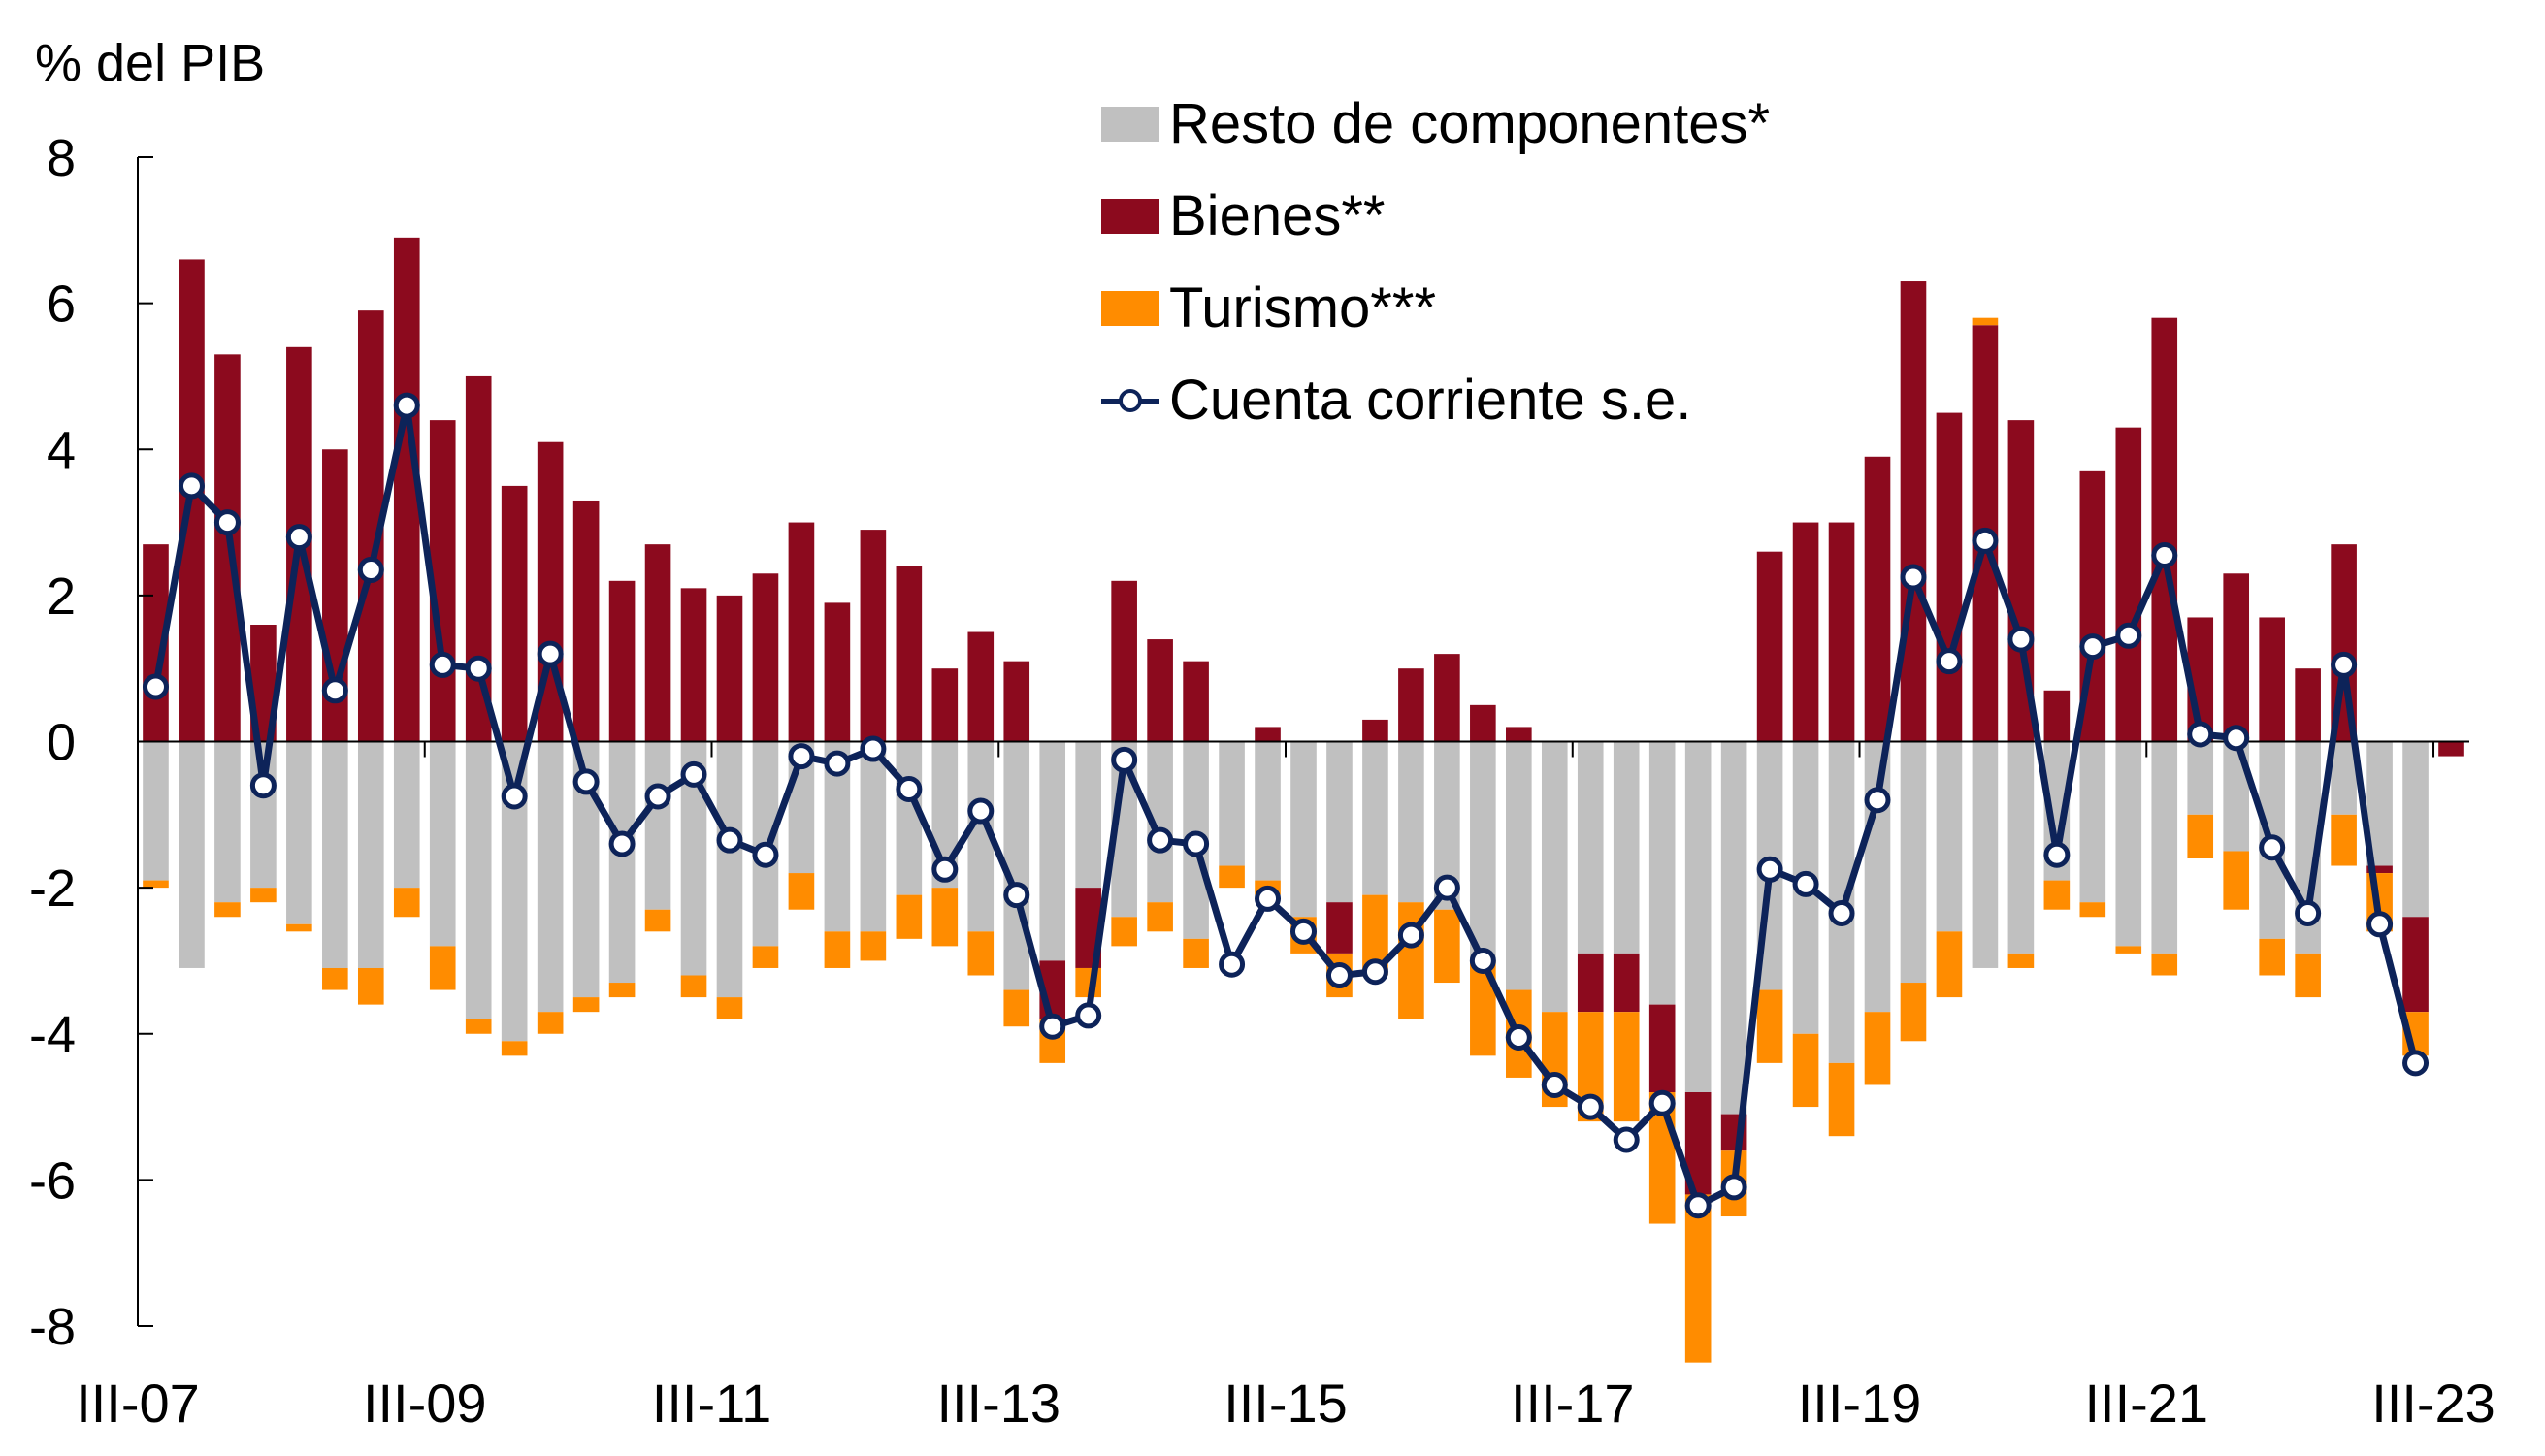 The height and width of the screenshot is (1456, 2545). I want to click on legend-swatch-bienes, so click(1130, 216).